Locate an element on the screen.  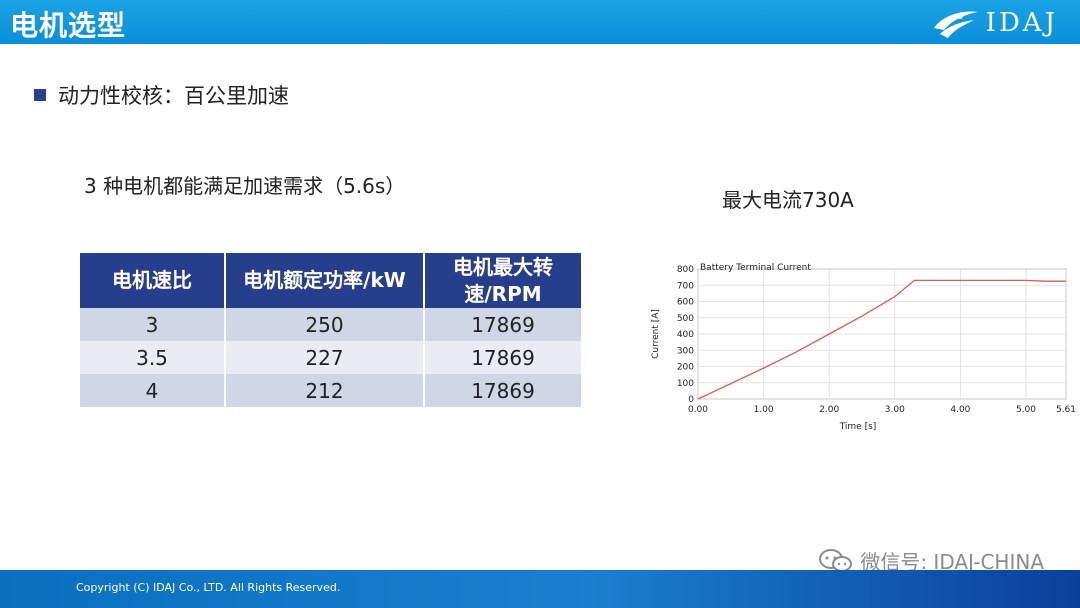
y-tick-label: 300 is located at coordinates (685, 351).